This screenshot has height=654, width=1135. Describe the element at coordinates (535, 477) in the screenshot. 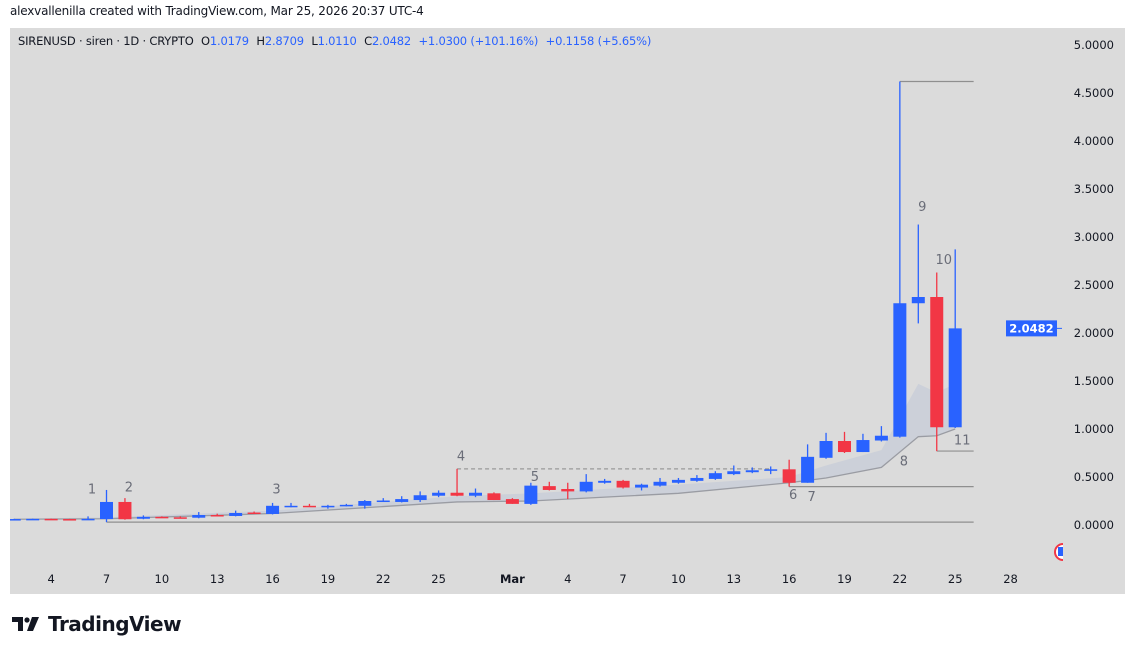

I see `annotation-label: 5` at that location.